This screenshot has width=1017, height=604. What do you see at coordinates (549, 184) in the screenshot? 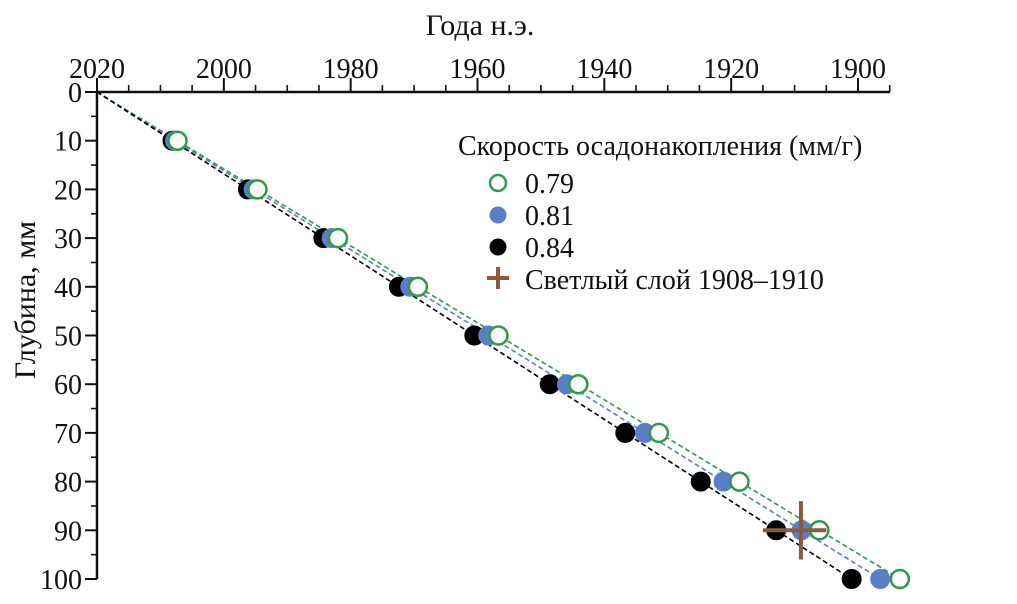
I see `legend-label: 0.79` at bounding box center [549, 184].